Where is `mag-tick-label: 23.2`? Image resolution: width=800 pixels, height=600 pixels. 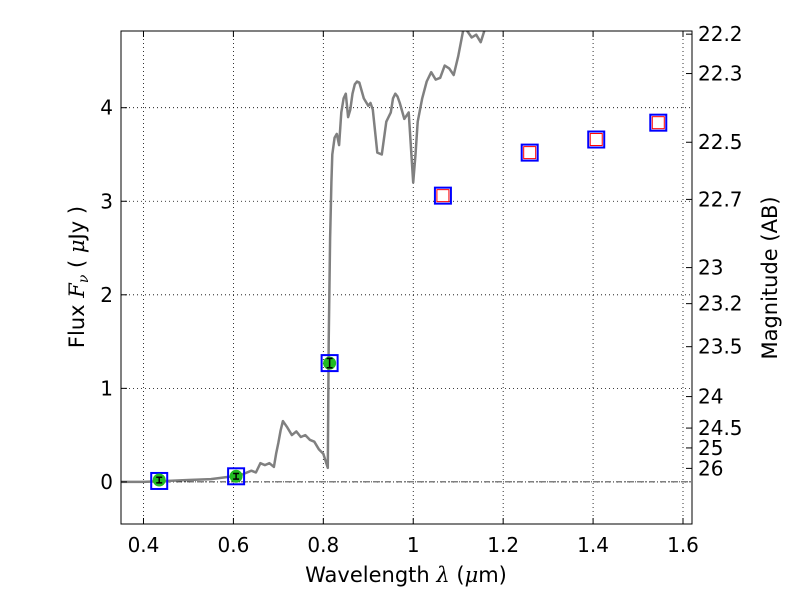 mag-tick-label: 23.2 is located at coordinates (720, 304).